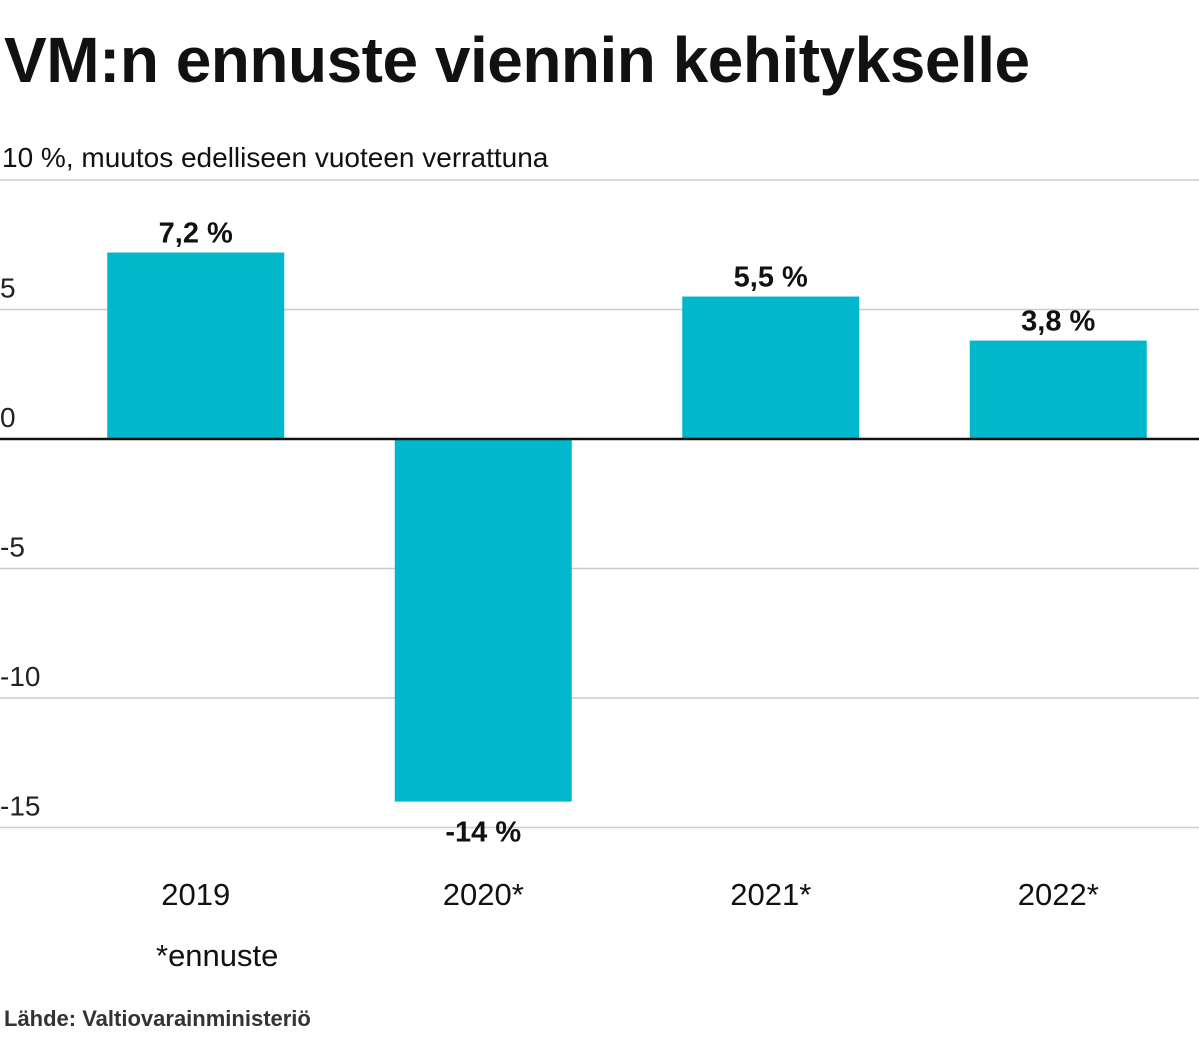 The image size is (1199, 1047). I want to click on bar-2021, so click(771, 367).